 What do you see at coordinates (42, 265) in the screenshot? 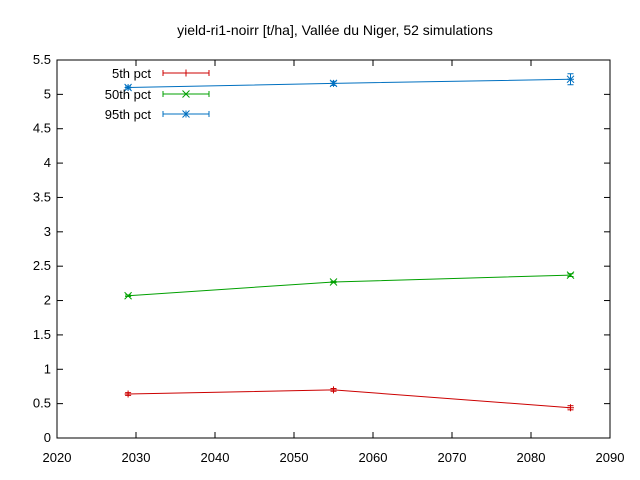
I see `y-tick-label: 2.5` at bounding box center [42, 265].